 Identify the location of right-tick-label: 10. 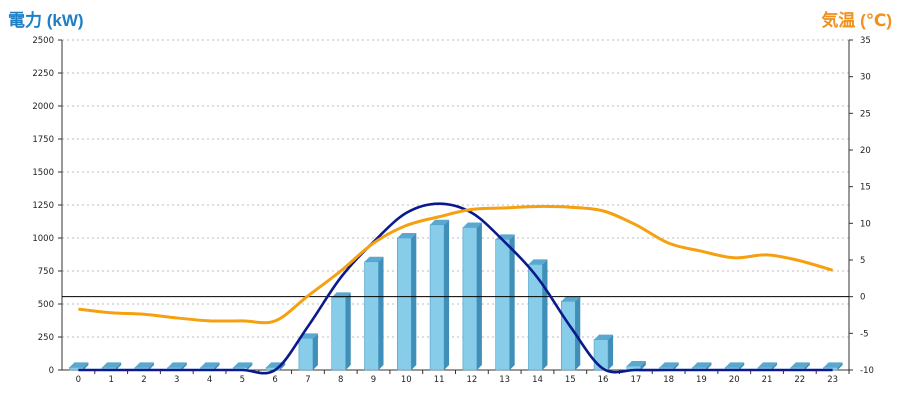
(865, 224).